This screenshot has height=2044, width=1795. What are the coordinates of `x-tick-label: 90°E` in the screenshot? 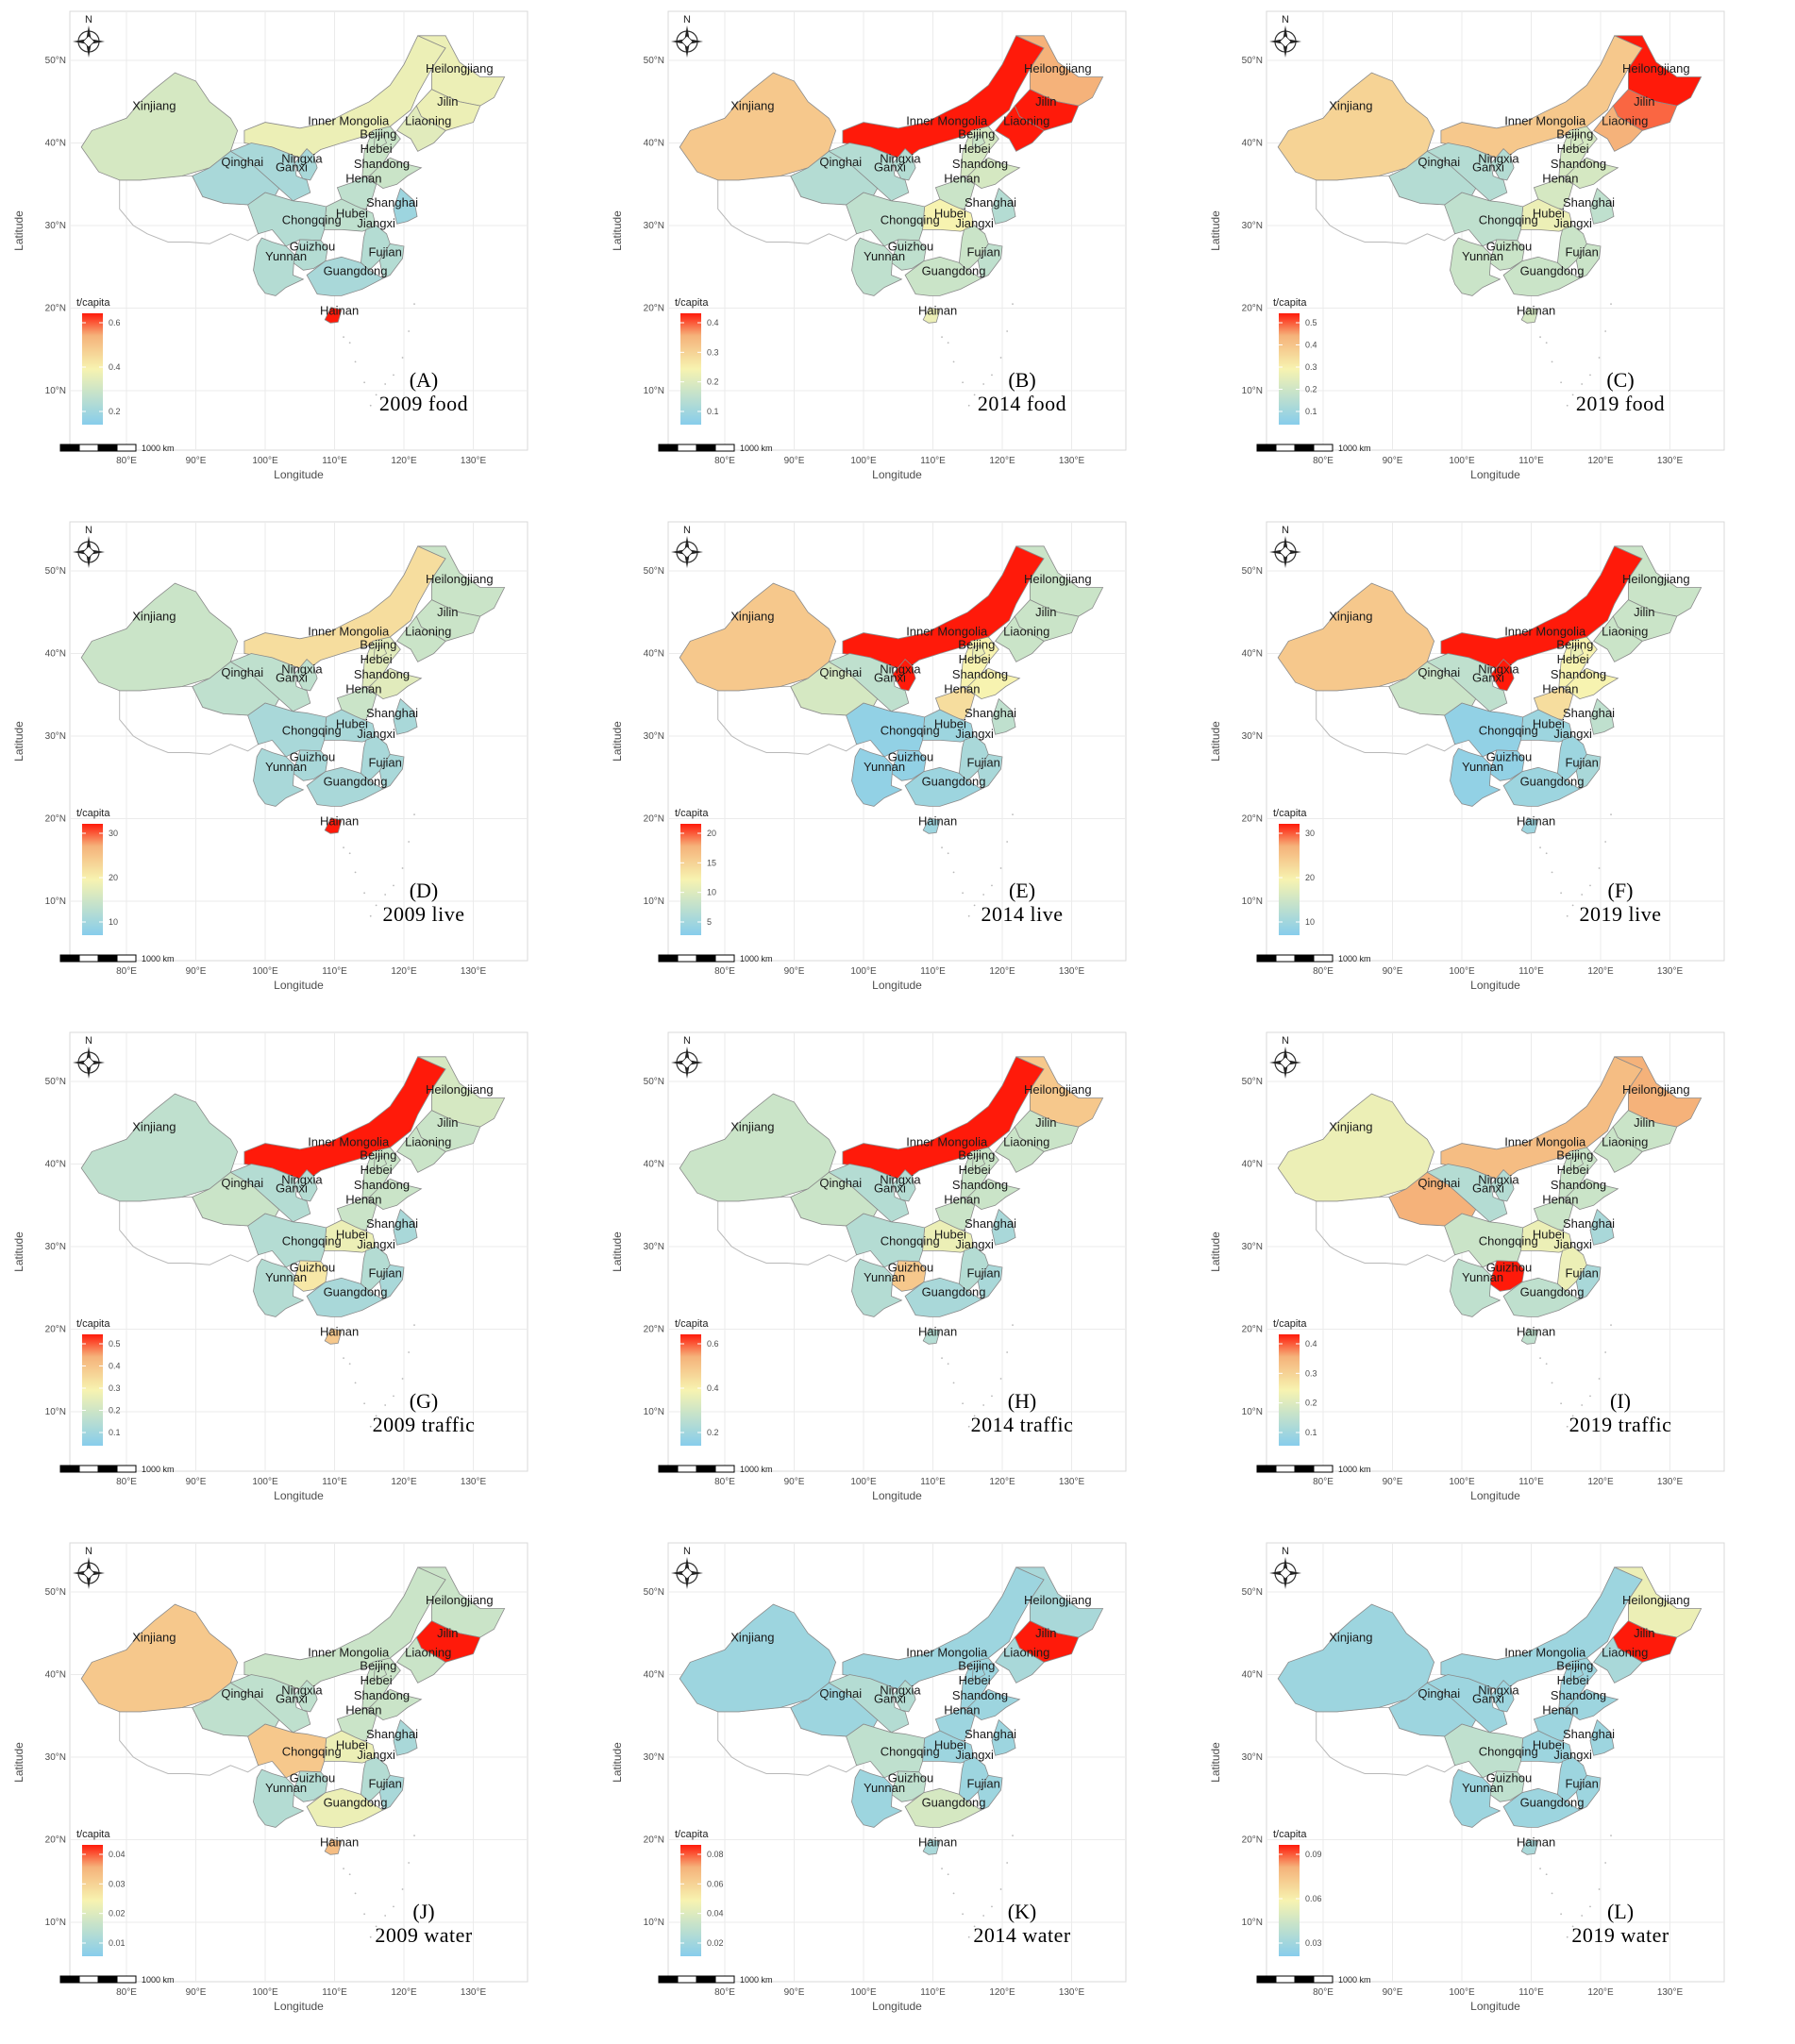 It's located at (1393, 971).